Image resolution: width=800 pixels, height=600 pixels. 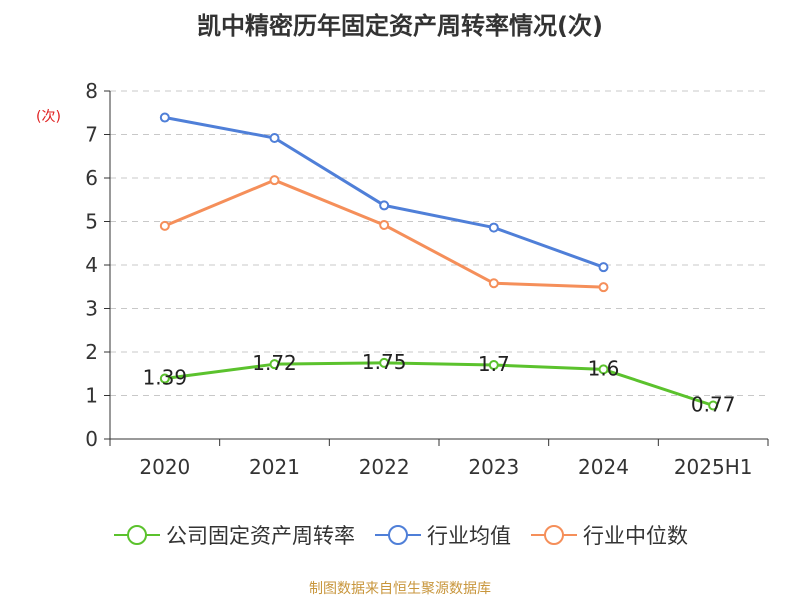 I want to click on data-label: 1.6, so click(x=604, y=368).